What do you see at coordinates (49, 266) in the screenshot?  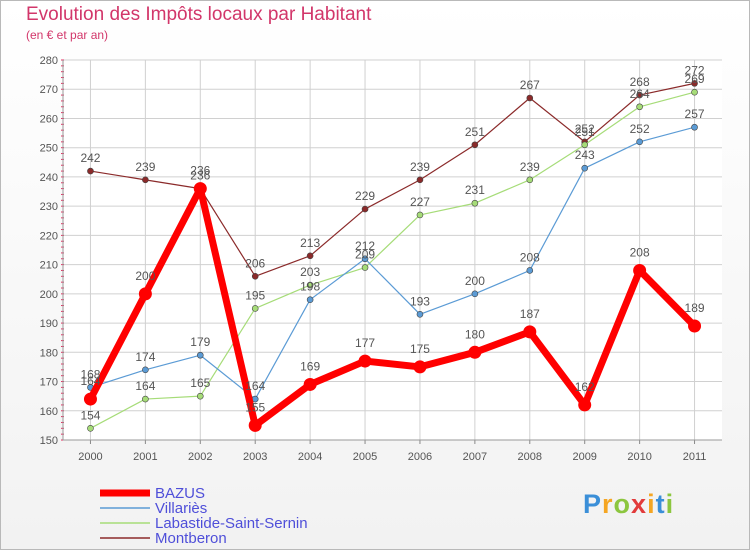 I see `y-tick-label: 210` at bounding box center [49, 266].